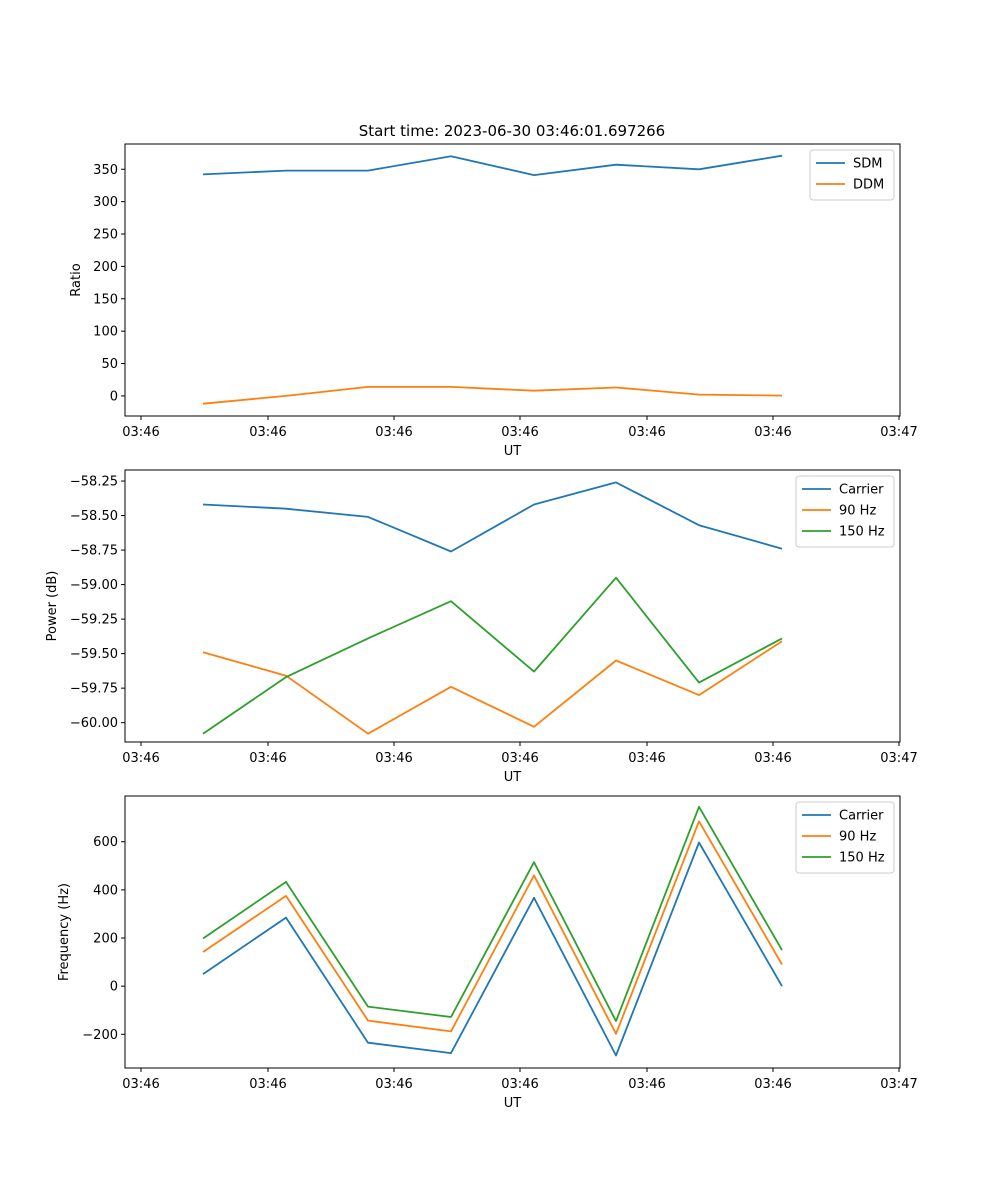  What do you see at coordinates (94, 482) in the screenshot?
I see `y-tick-label: −58.25` at bounding box center [94, 482].